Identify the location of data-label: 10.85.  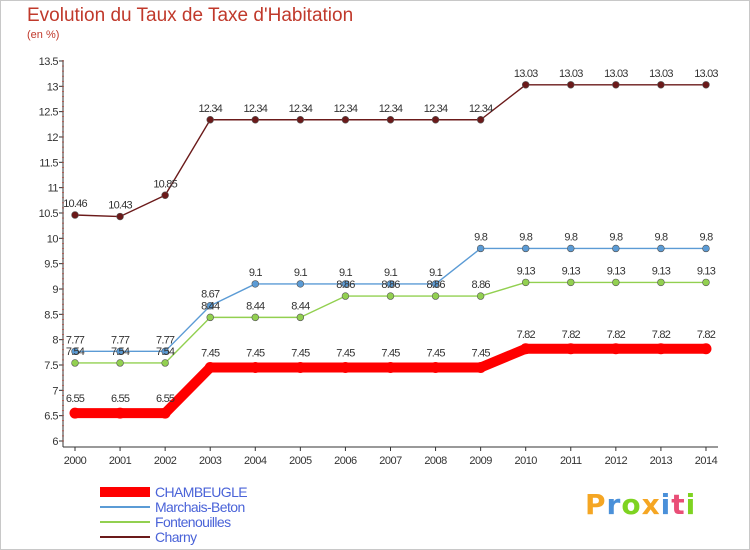
(165, 184).